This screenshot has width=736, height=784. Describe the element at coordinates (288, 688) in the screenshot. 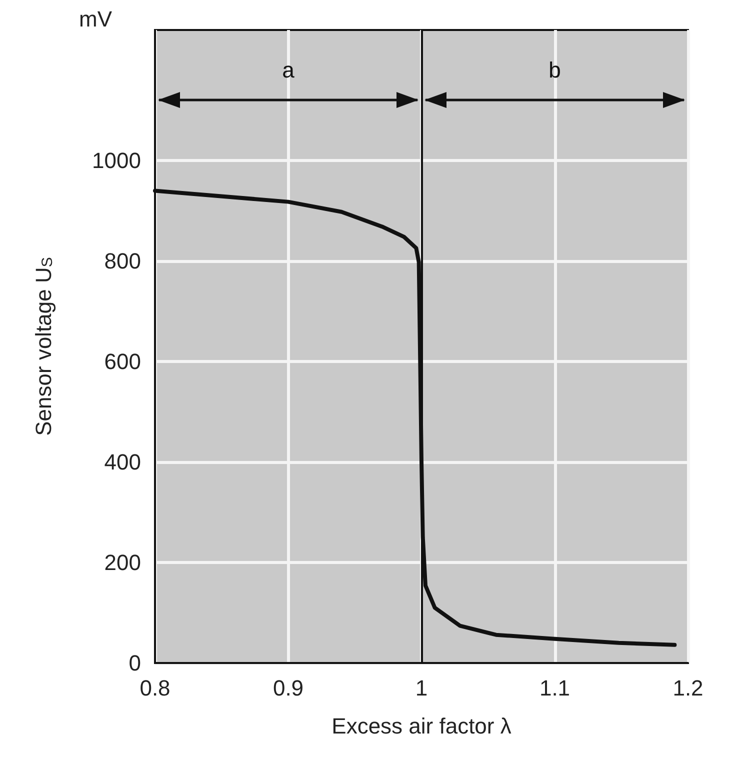

I see `x-tick-label: 0.9` at that location.